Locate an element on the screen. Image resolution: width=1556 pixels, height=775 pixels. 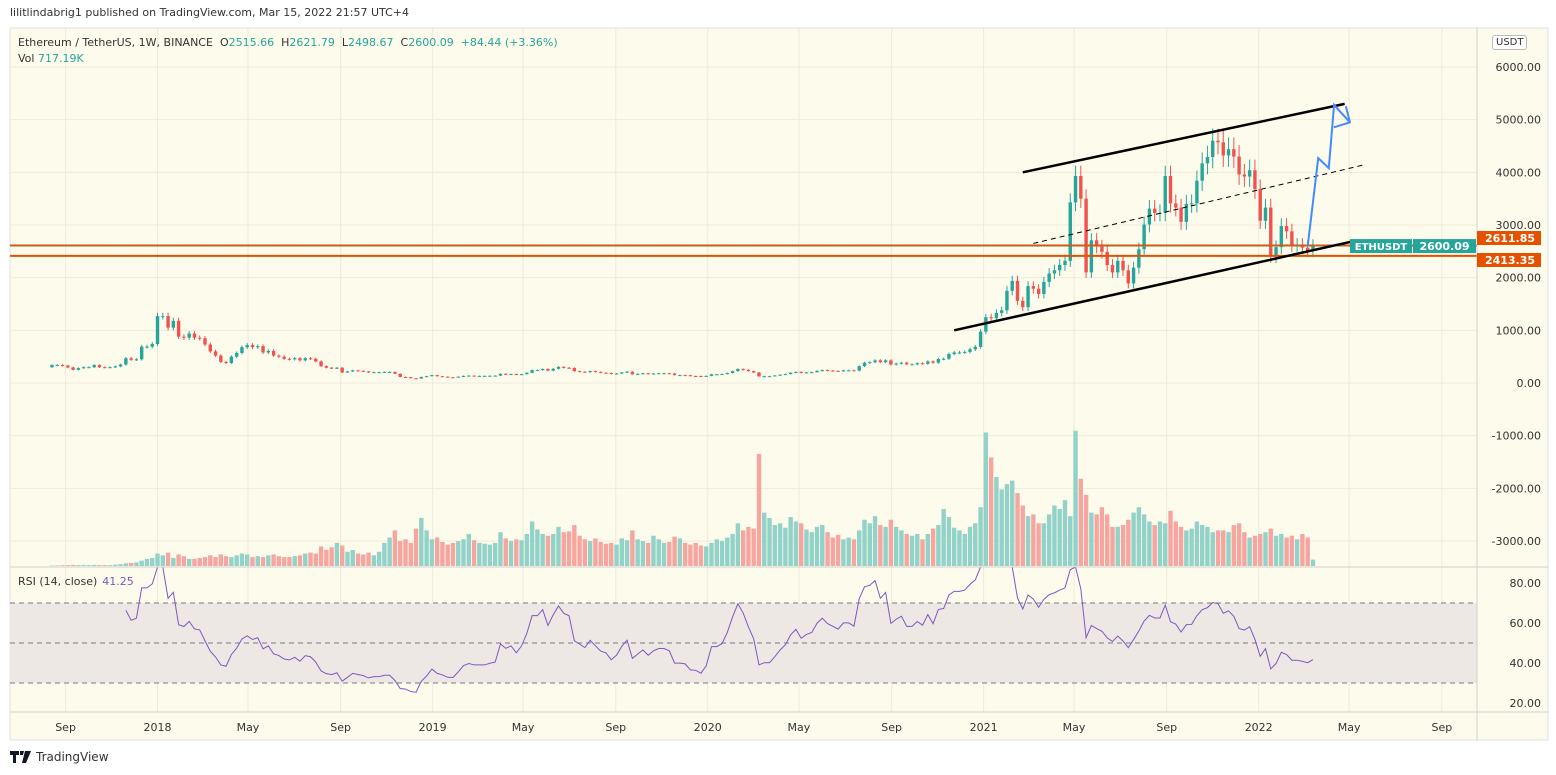
arrow-head-icon is located at coordinates (1342, 117).